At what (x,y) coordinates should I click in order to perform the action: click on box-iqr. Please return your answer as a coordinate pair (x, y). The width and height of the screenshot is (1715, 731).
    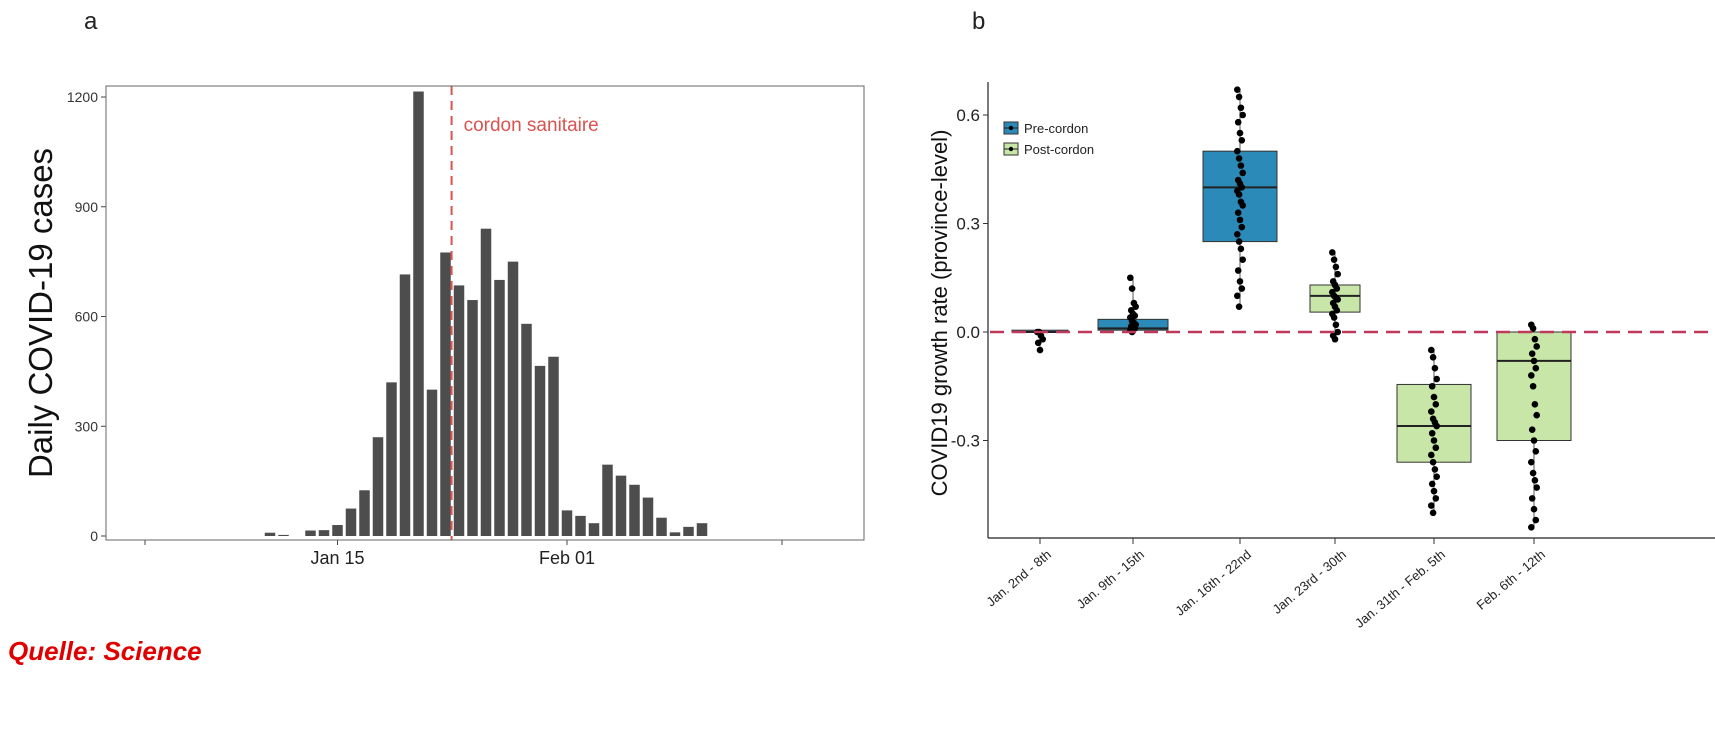
    Looking at the image, I should click on (1534, 386).